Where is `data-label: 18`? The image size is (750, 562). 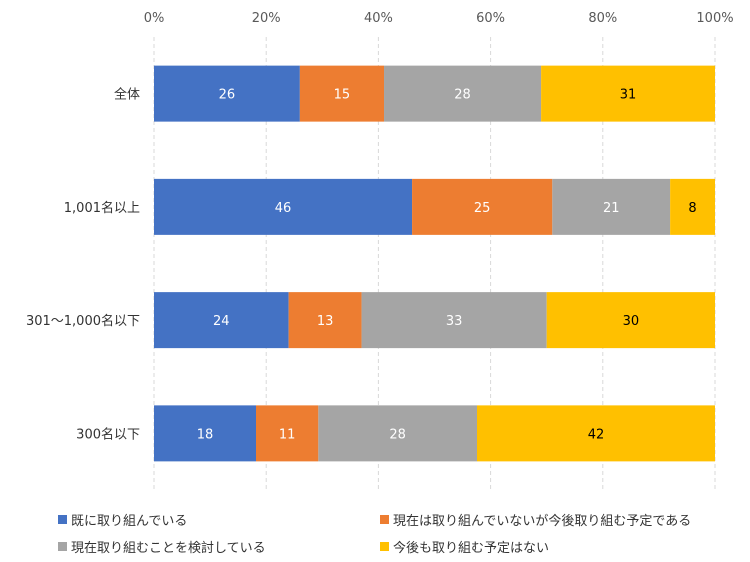 data-label: 18 is located at coordinates (205, 434).